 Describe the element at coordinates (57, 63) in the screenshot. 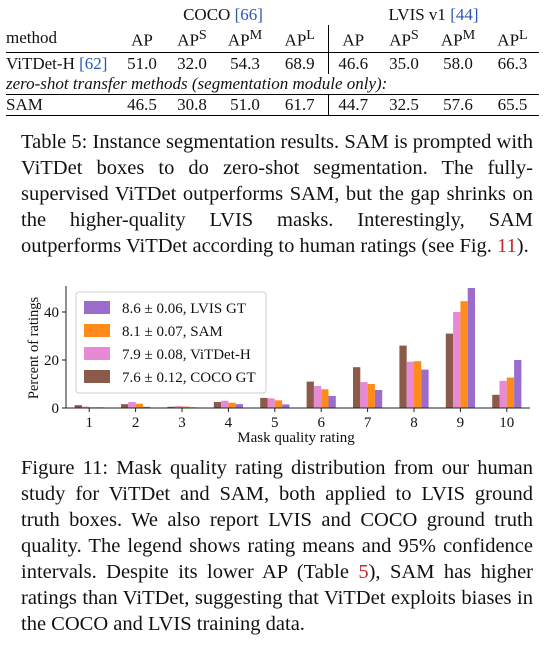

I see `method-name: ViTDet-H [62]` at that location.